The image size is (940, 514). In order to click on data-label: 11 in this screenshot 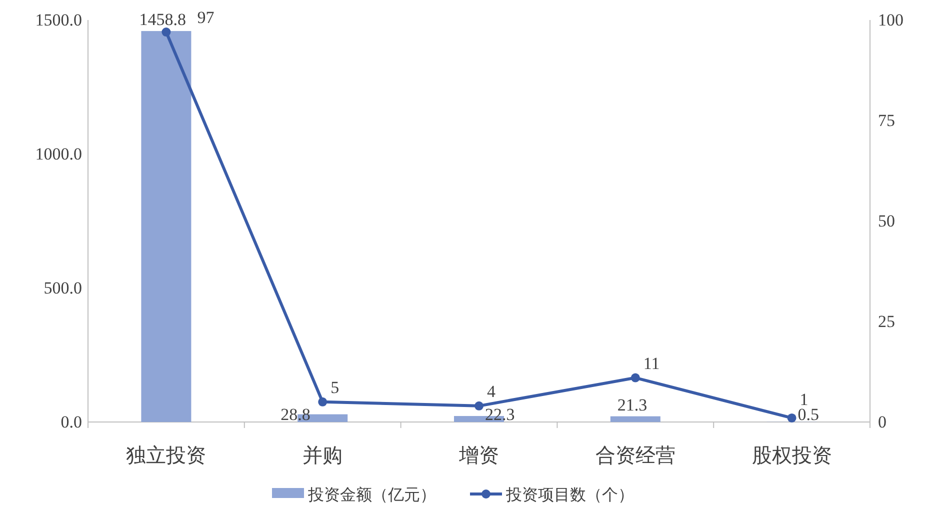, I will do `click(651, 363)`.